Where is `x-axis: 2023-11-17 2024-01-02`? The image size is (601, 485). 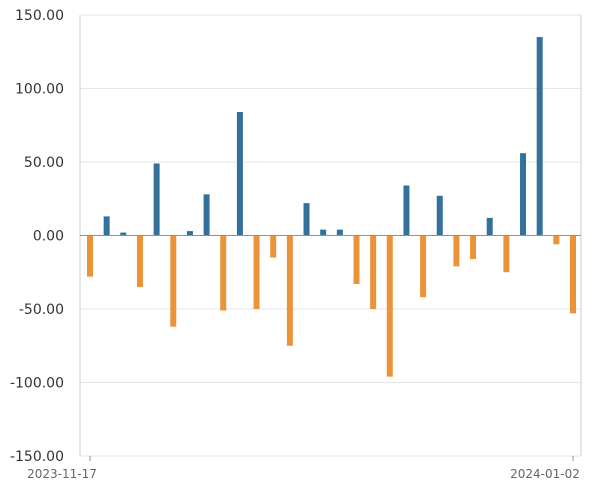
x-axis: 2023-11-17 2024-01-02 is located at coordinates (303, 468).